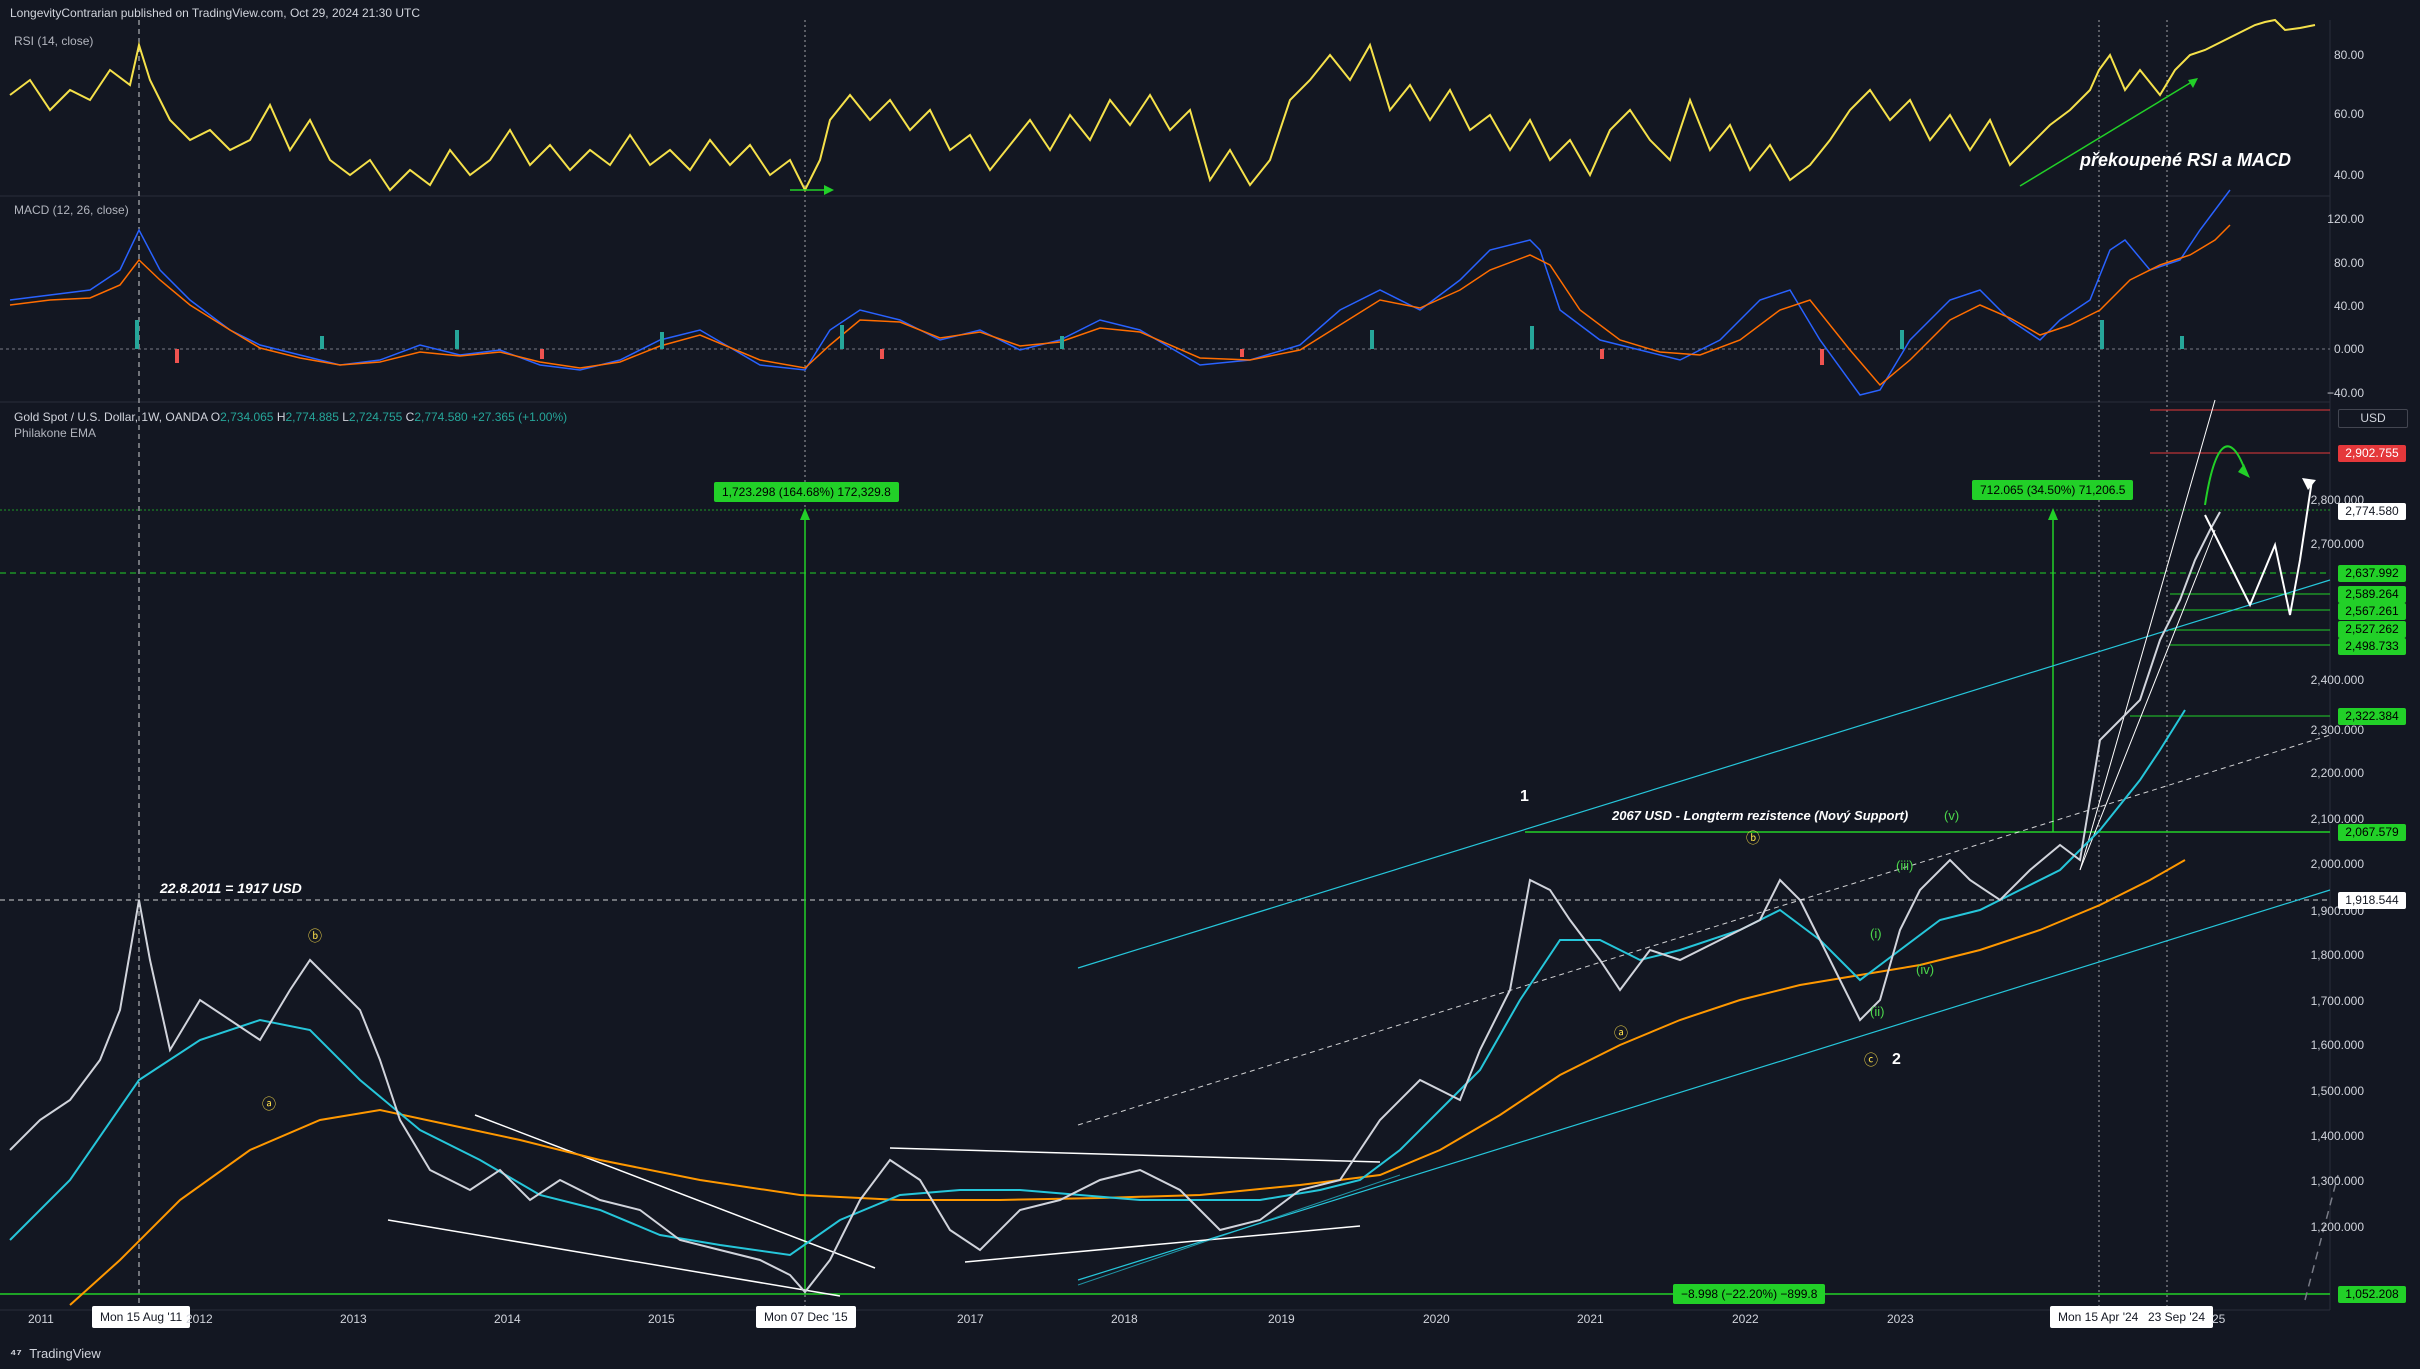  I want to click on high-value: 2,774.885, so click(312, 417).